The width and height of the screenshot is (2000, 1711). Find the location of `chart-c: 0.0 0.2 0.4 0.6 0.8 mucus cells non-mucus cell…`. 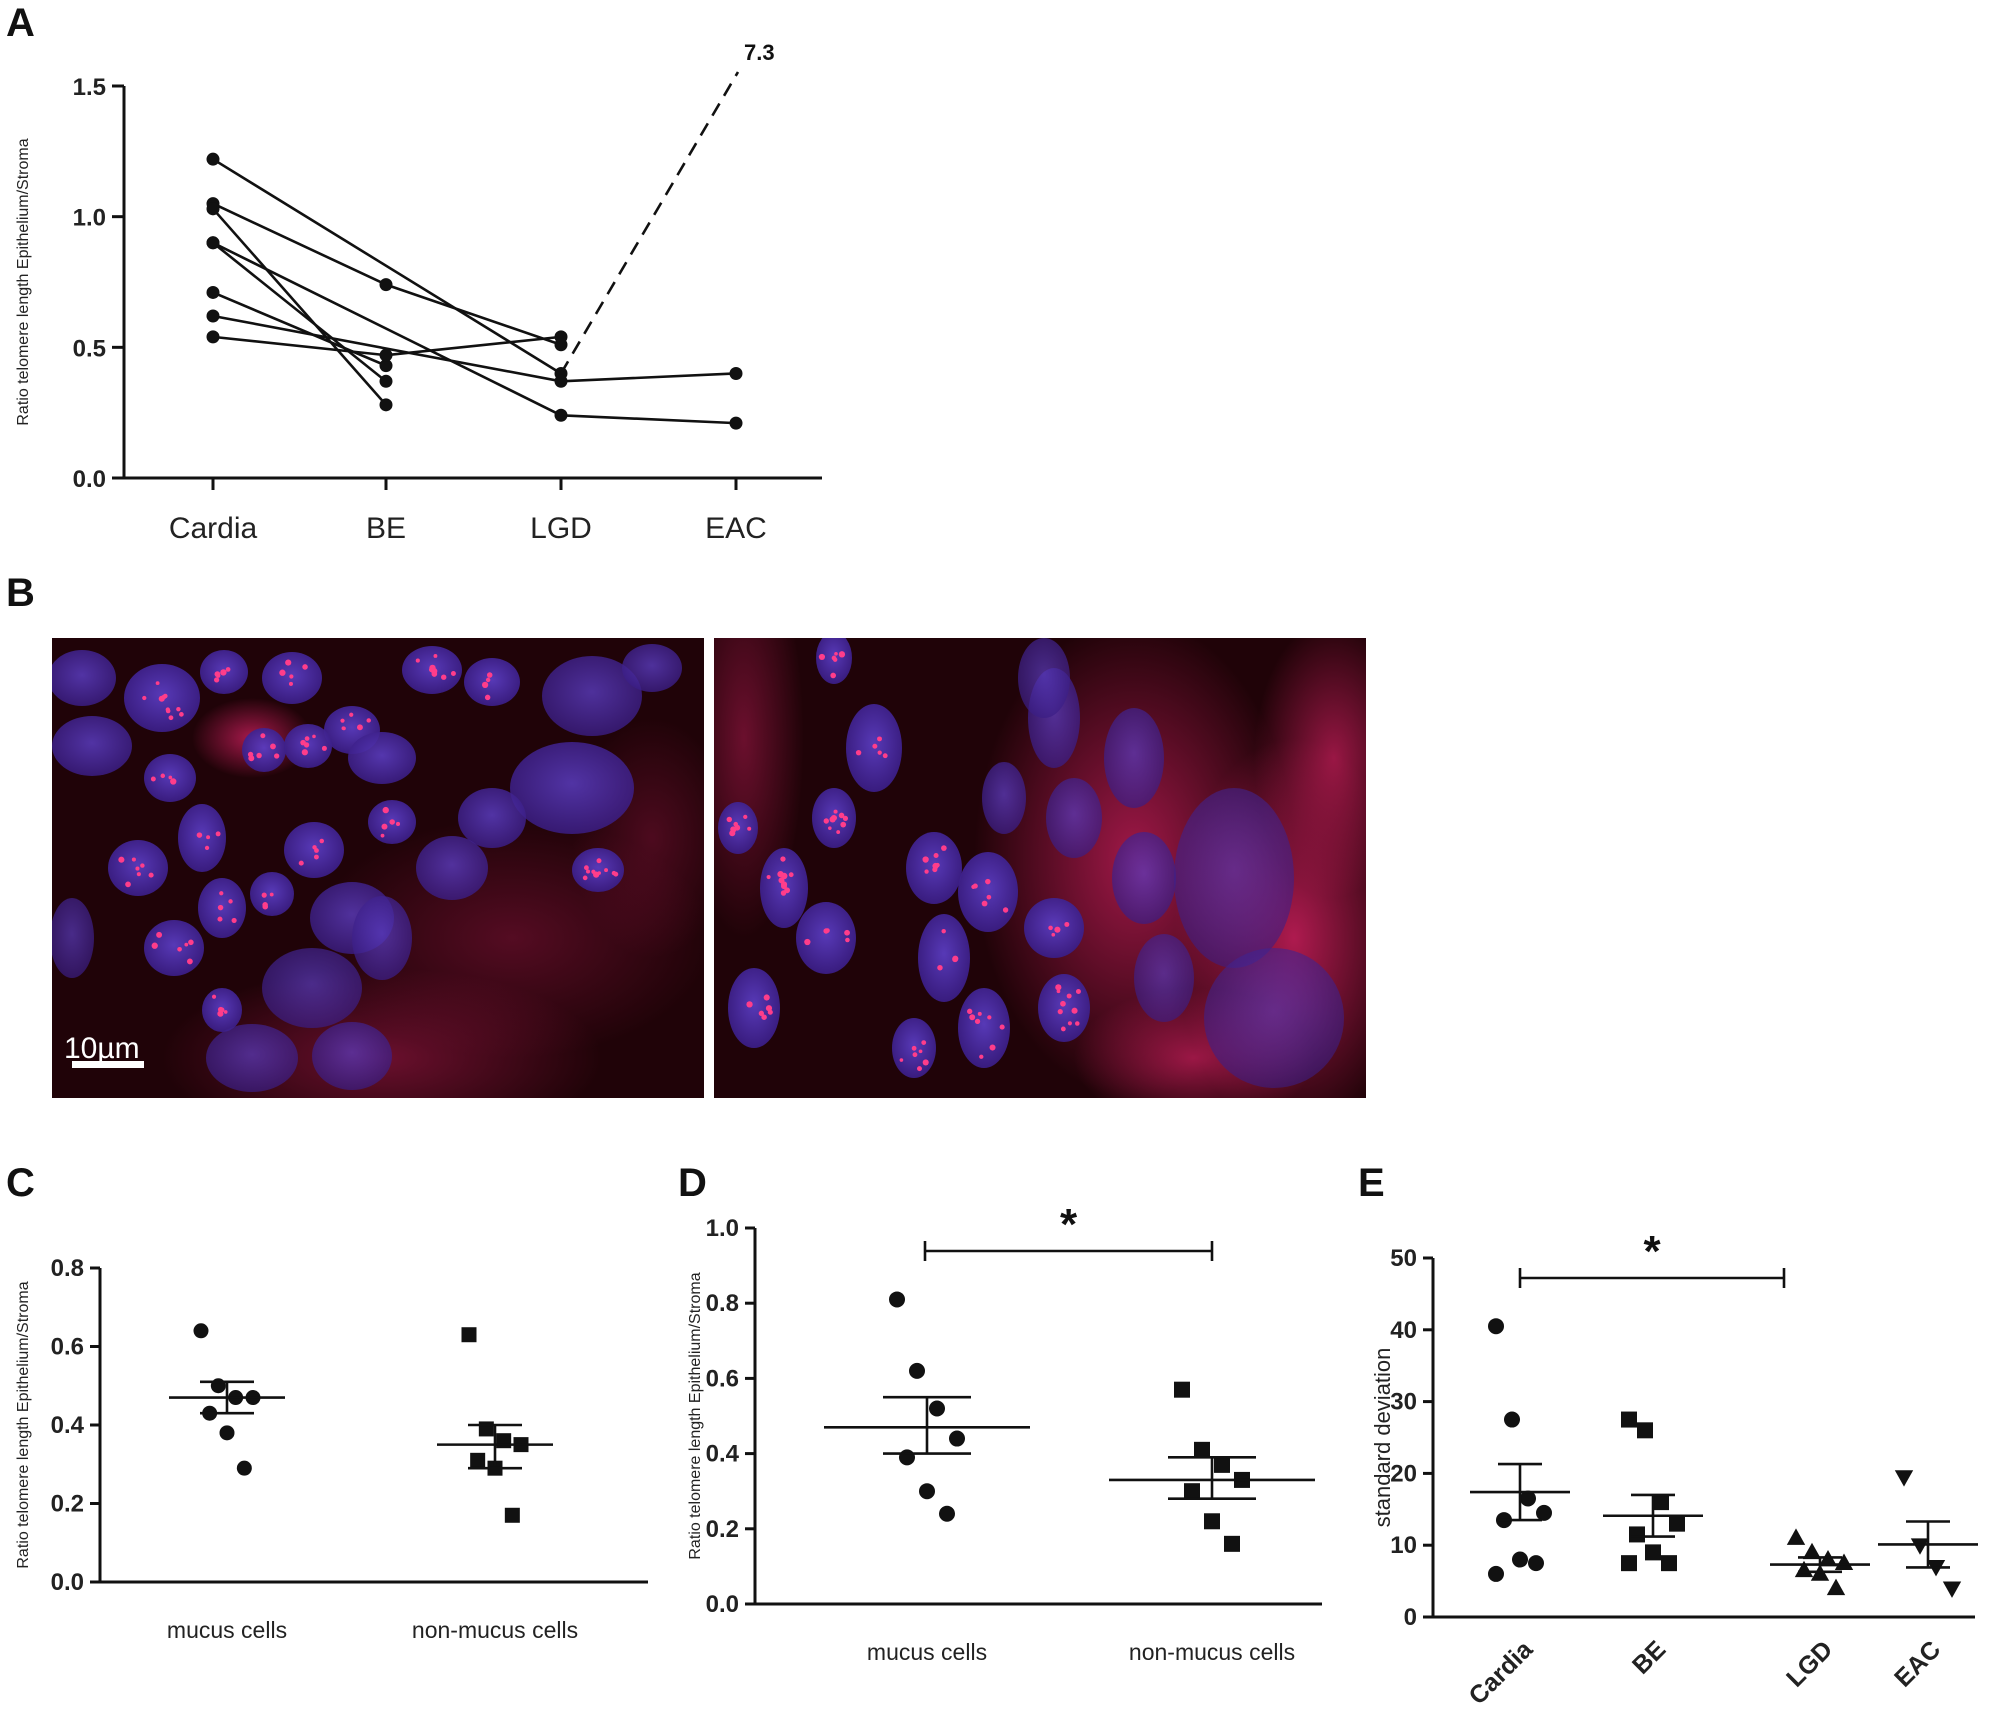

chart-c: 0.0 0.2 0.4 0.6 0.8 mucus cells non-mucus cell… is located at coordinates (331, 1449).